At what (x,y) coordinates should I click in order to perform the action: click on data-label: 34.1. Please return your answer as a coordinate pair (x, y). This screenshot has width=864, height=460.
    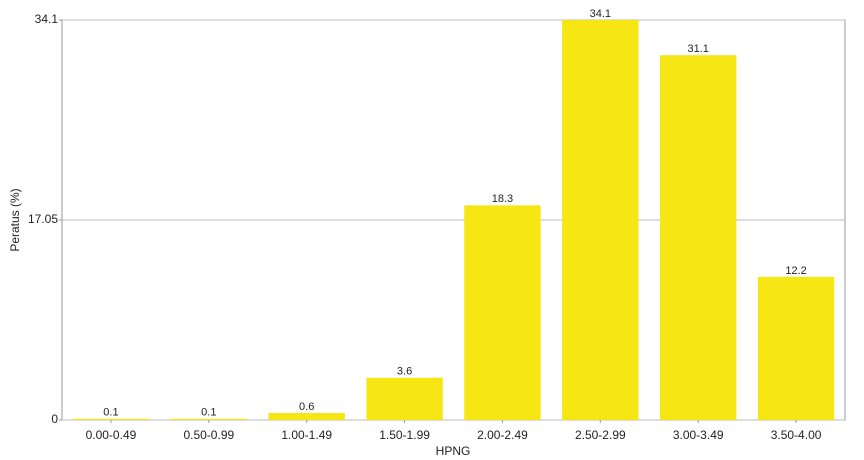
    Looking at the image, I should click on (600, 14).